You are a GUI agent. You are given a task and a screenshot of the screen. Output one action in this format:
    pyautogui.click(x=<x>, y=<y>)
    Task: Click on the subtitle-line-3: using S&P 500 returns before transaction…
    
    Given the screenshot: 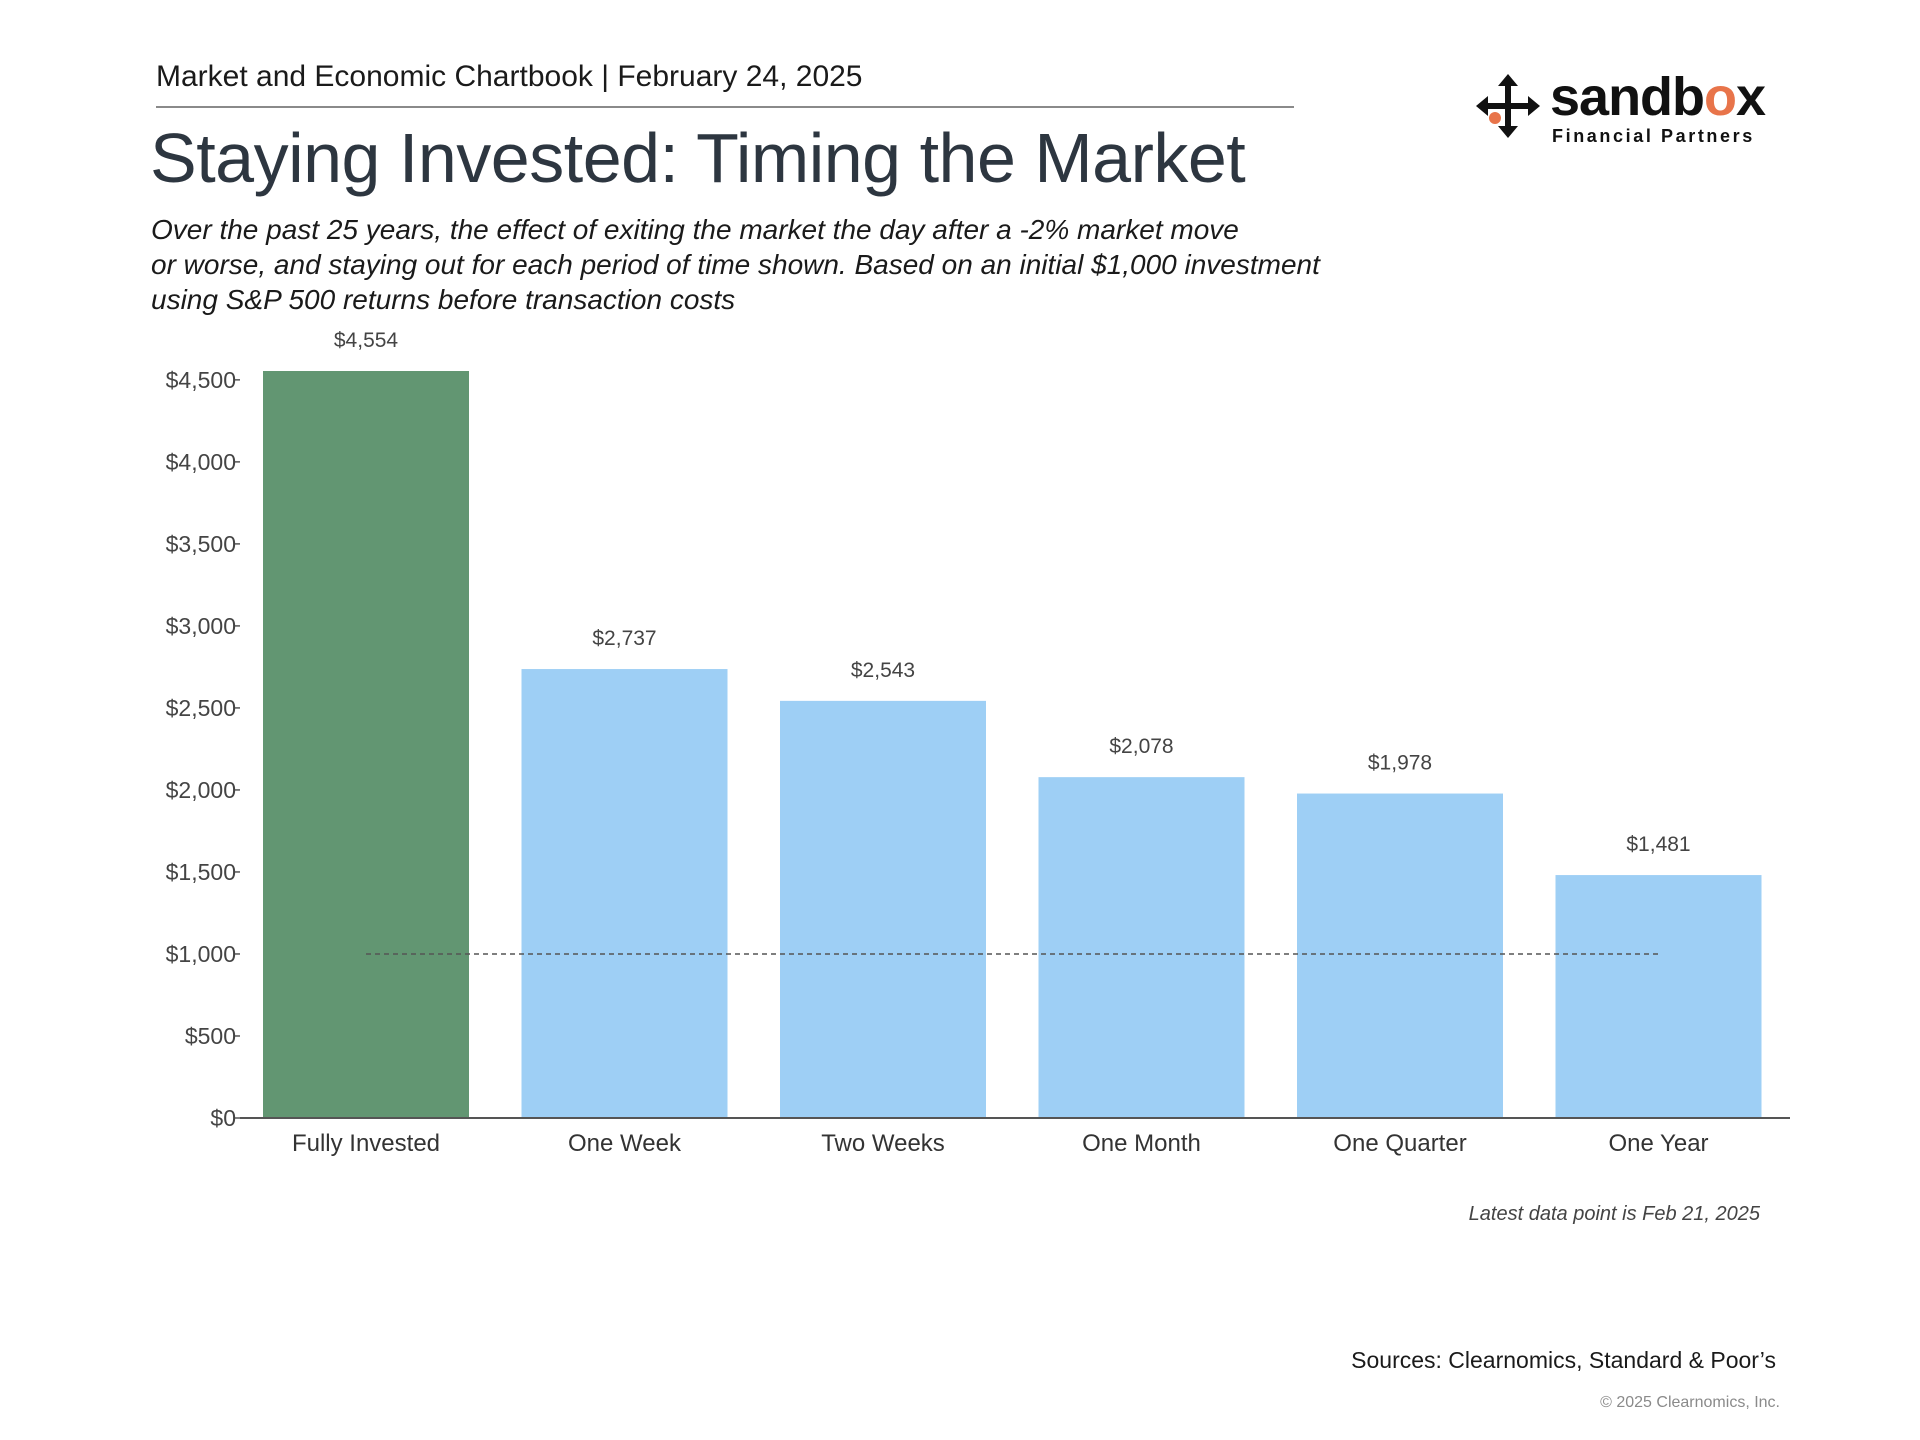 What is the action you would take?
    pyautogui.click(x=443, y=299)
    